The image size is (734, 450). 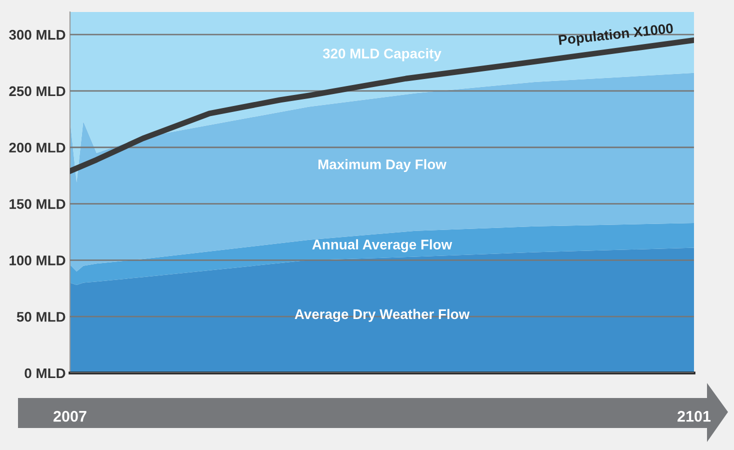 What do you see at coordinates (41, 317) in the screenshot?
I see `y-tick-label: 50 MLD` at bounding box center [41, 317].